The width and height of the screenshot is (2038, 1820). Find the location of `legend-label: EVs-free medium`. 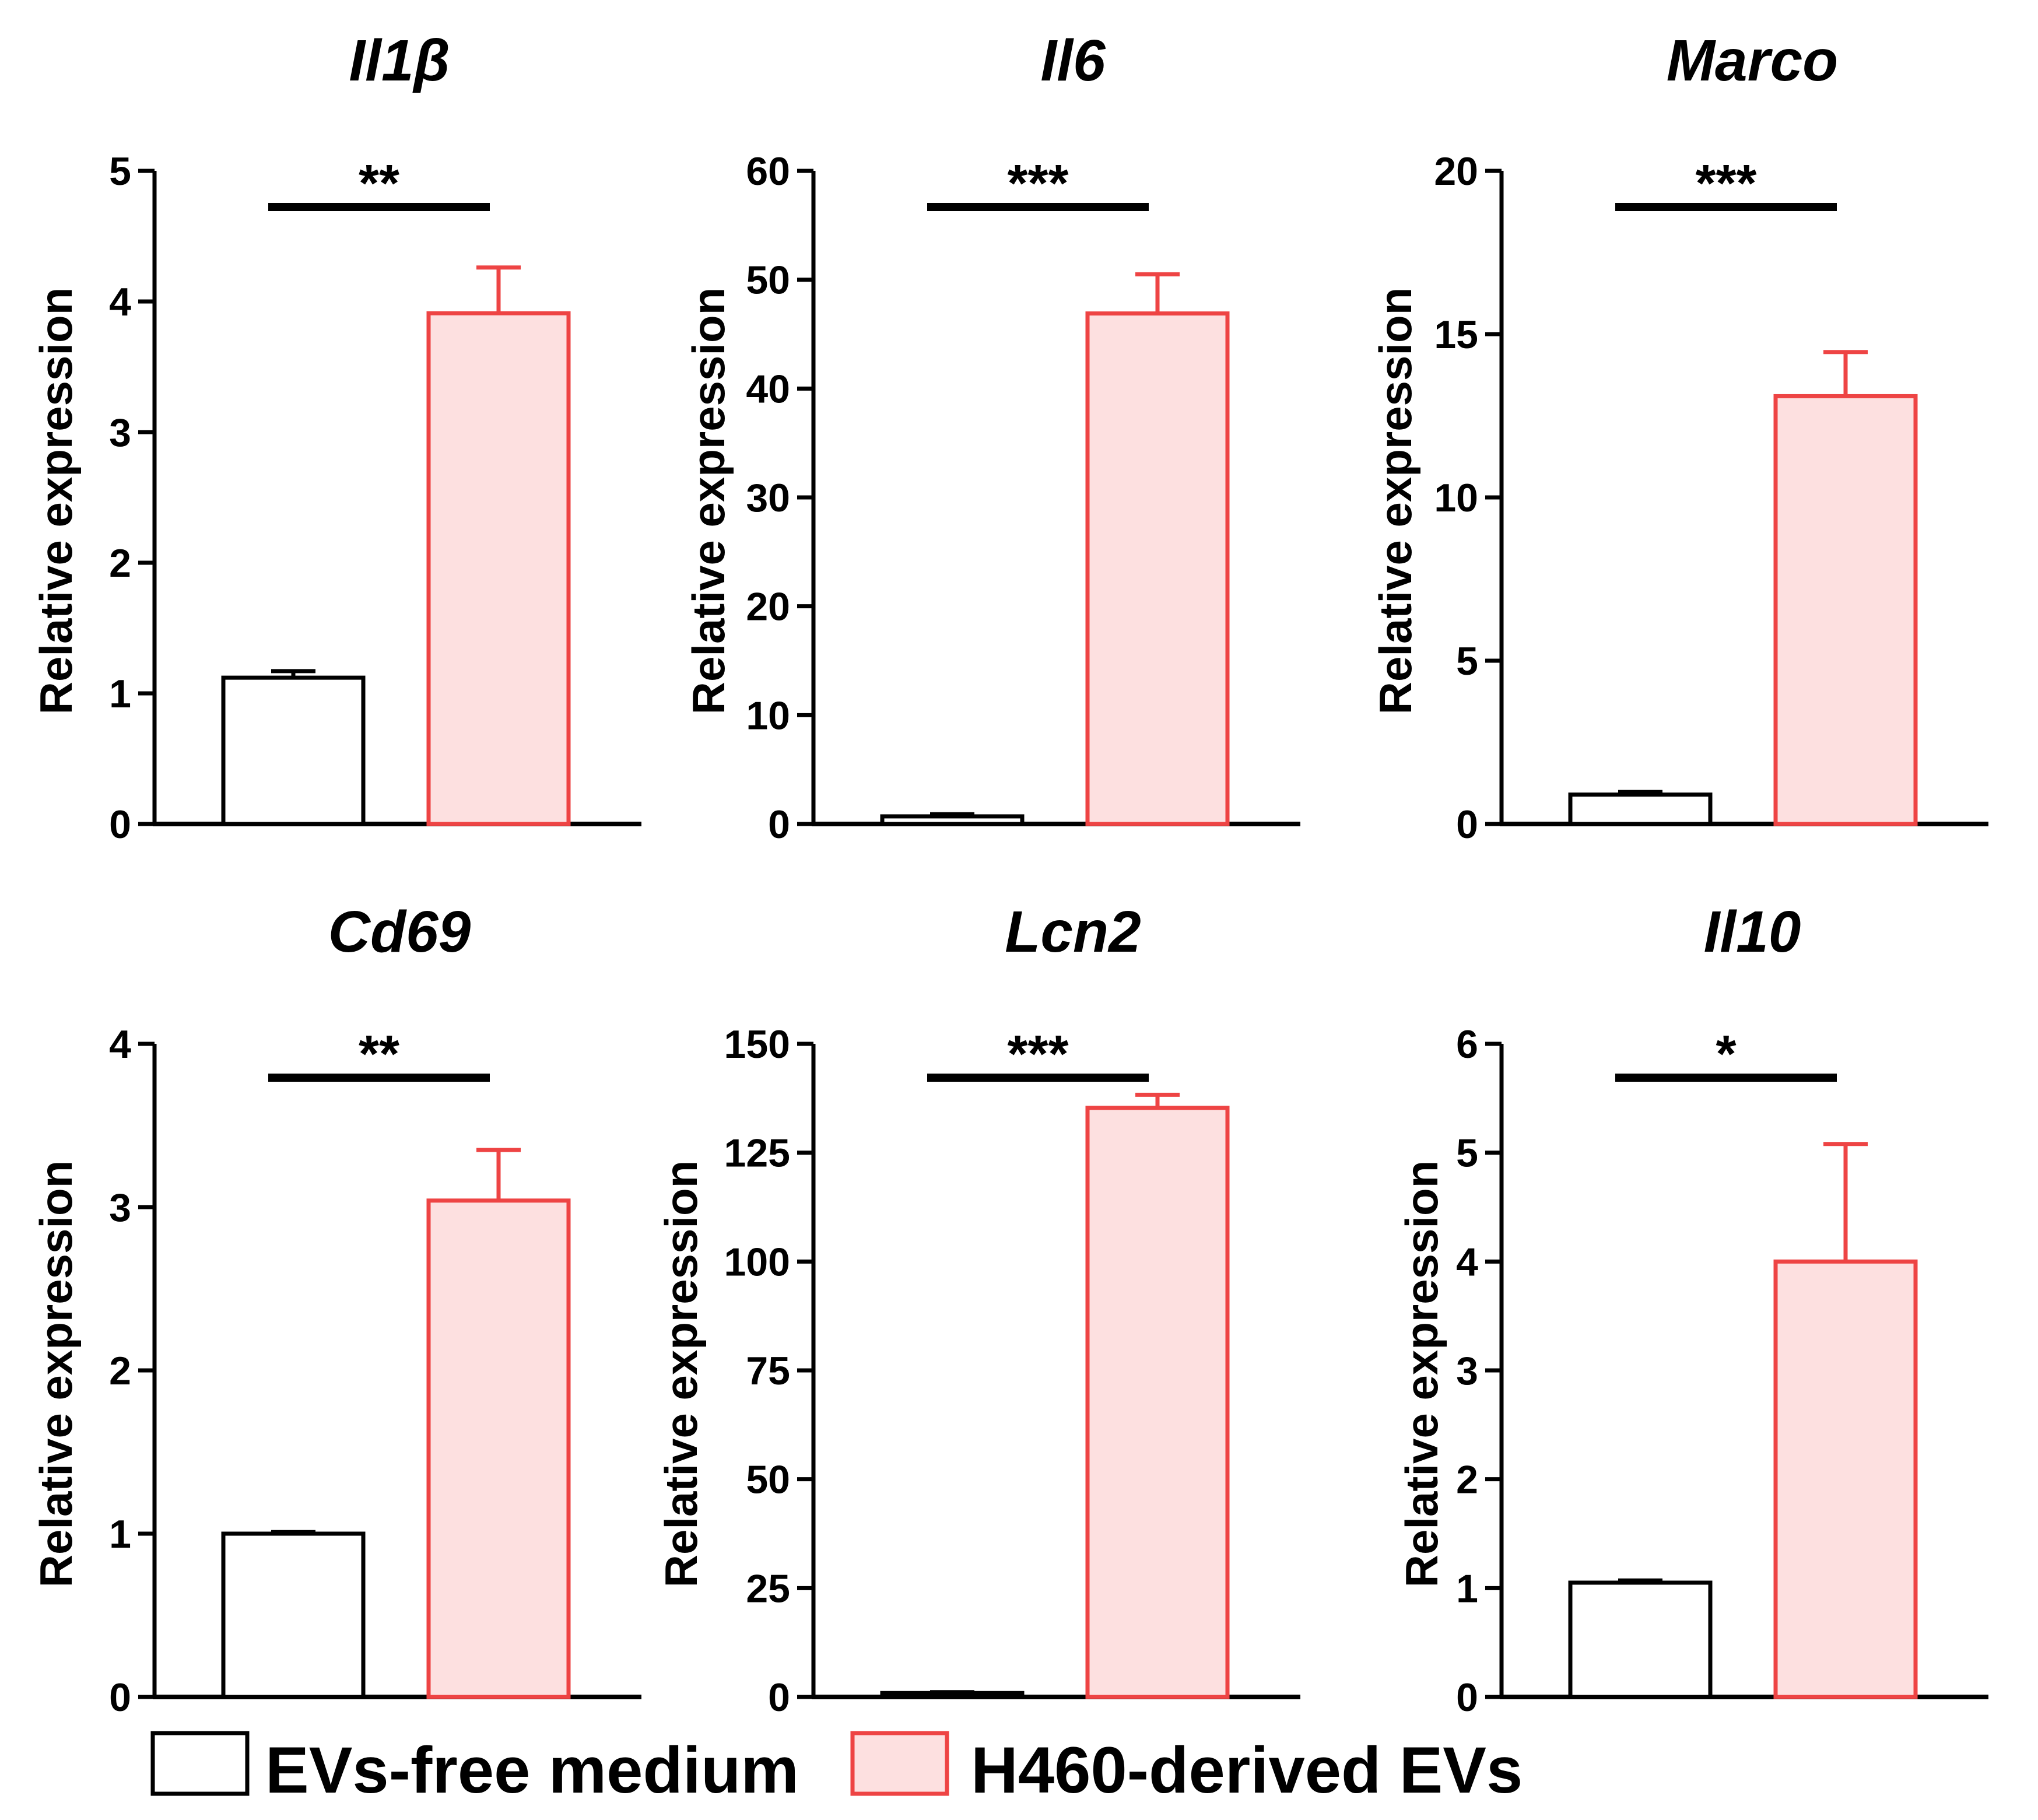

legend-label: EVs-free medium is located at coordinates (532, 1770).